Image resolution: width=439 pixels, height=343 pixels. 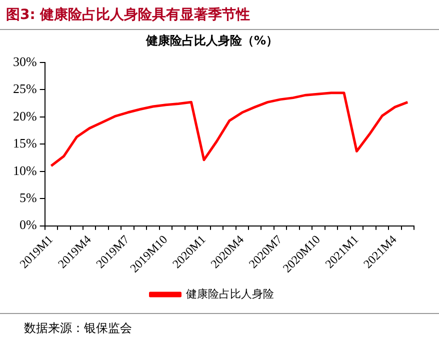 What do you see at coordinates (24, 170) in the screenshot?
I see `y-tick-label: 10%` at bounding box center [24, 170].